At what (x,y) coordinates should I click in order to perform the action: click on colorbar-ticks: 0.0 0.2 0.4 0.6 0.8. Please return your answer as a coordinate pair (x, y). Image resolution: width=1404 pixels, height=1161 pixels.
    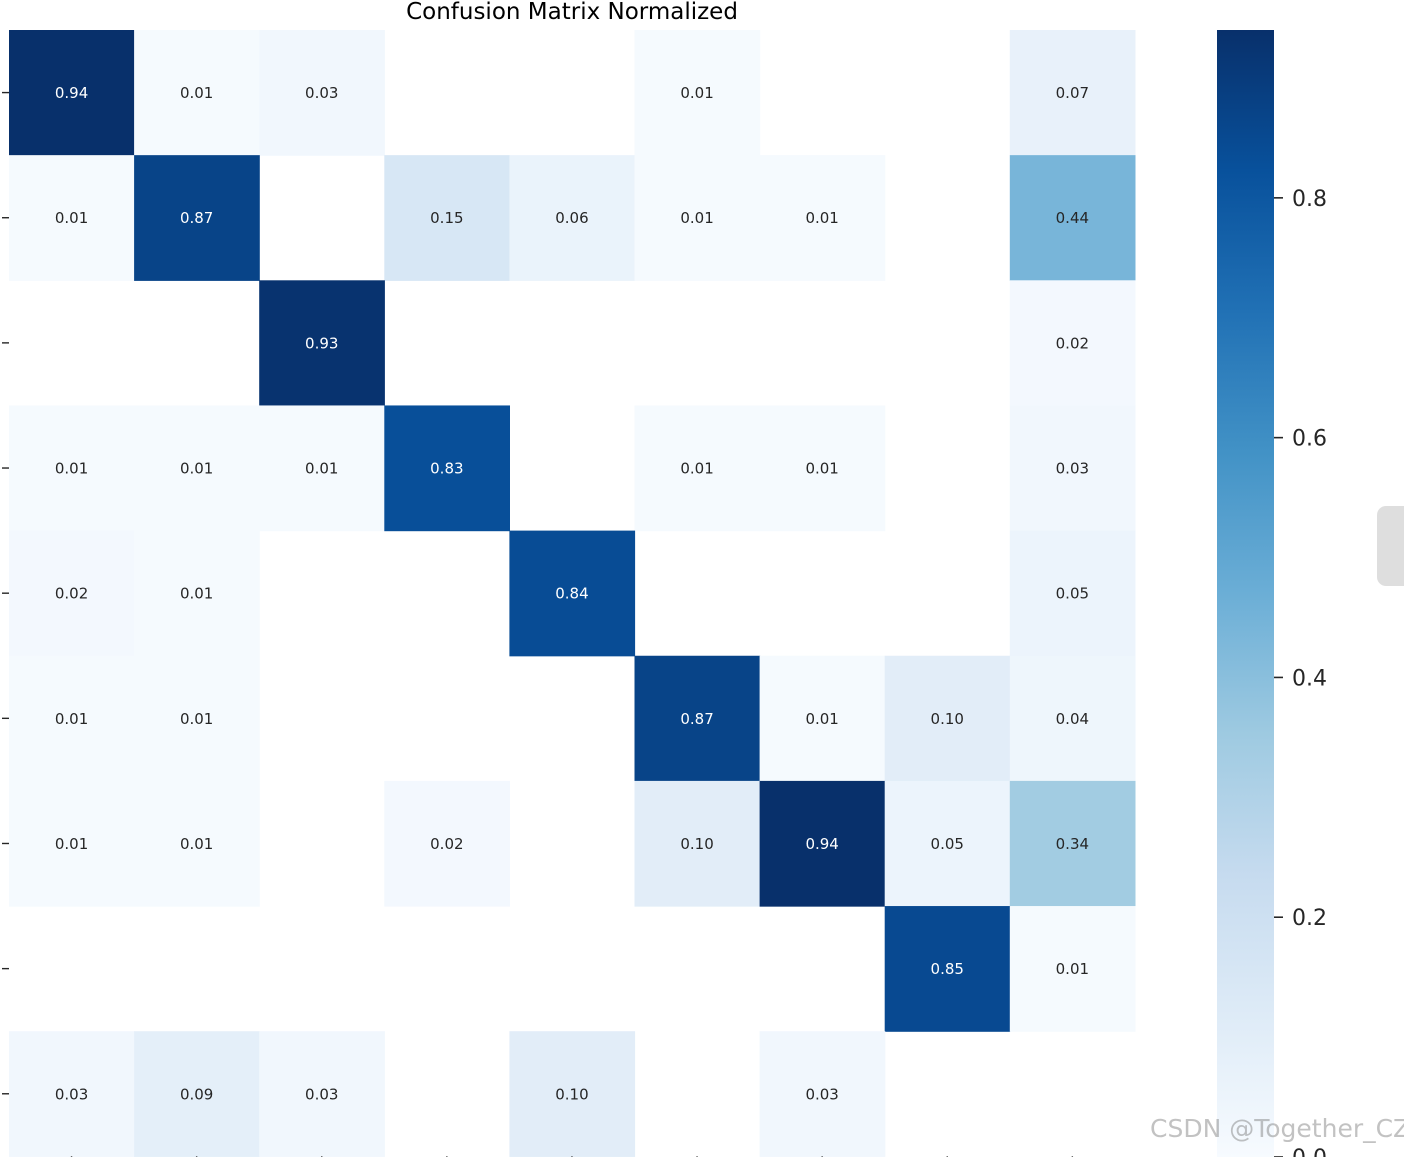
    Looking at the image, I should click on (1300, 674).